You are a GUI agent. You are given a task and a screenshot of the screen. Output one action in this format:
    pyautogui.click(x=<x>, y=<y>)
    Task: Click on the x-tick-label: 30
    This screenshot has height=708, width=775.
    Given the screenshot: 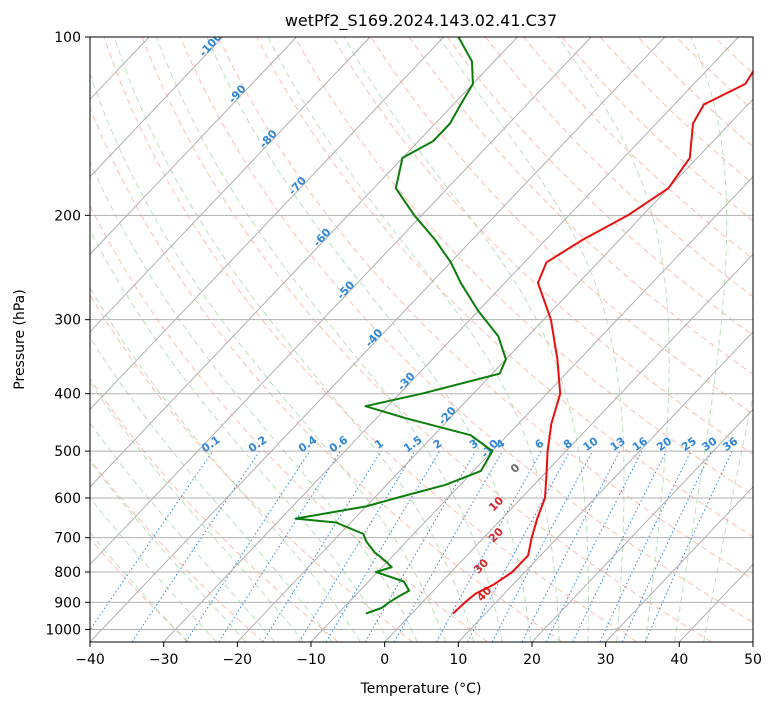 What is the action you would take?
    pyautogui.click(x=606, y=660)
    